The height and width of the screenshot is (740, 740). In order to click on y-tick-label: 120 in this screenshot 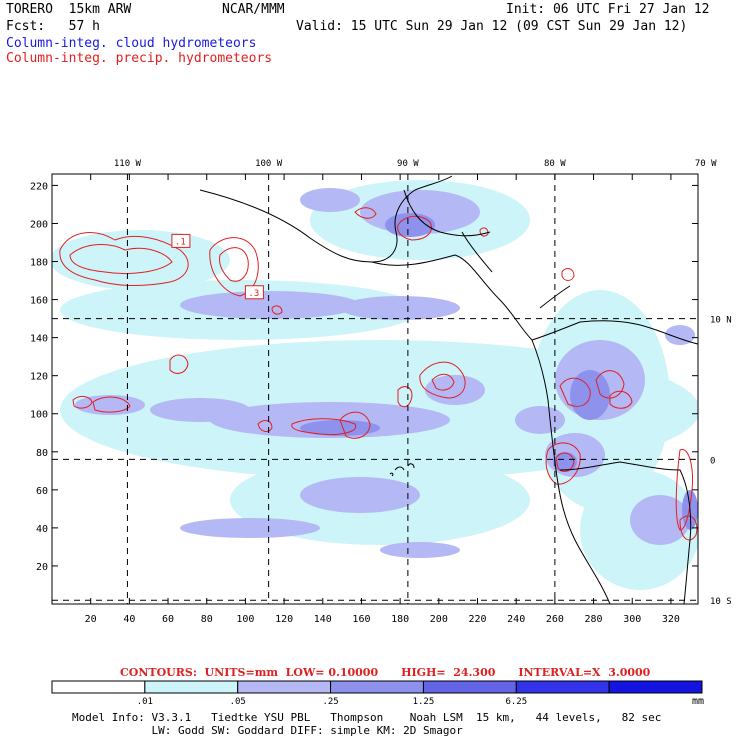, I will do `click(39, 377)`.